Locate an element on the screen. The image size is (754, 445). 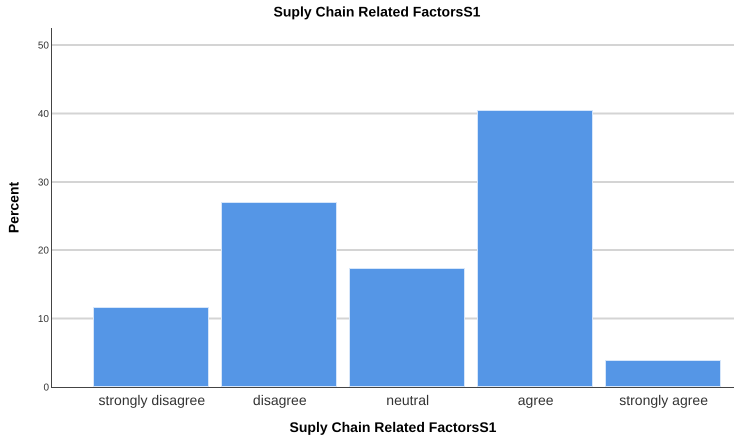
x-tick-label: strongly disagree is located at coordinates (152, 400).